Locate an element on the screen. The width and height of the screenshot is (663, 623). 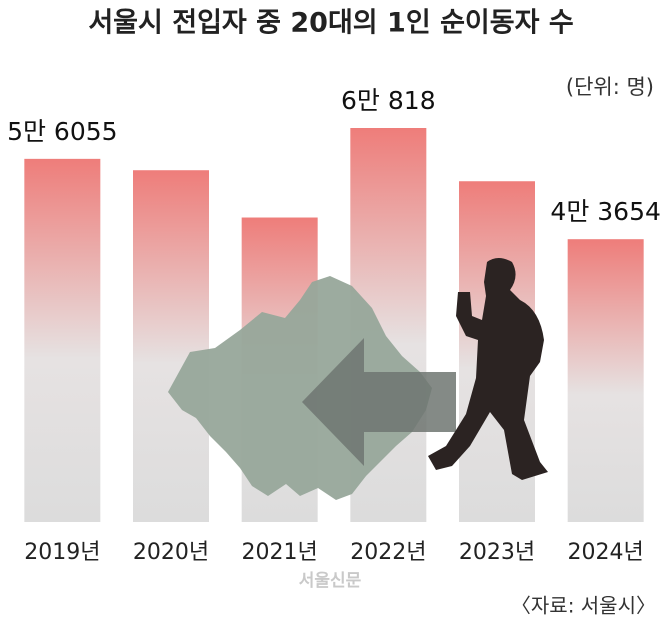
x-tick-label: 2024년 is located at coordinates (606, 552).